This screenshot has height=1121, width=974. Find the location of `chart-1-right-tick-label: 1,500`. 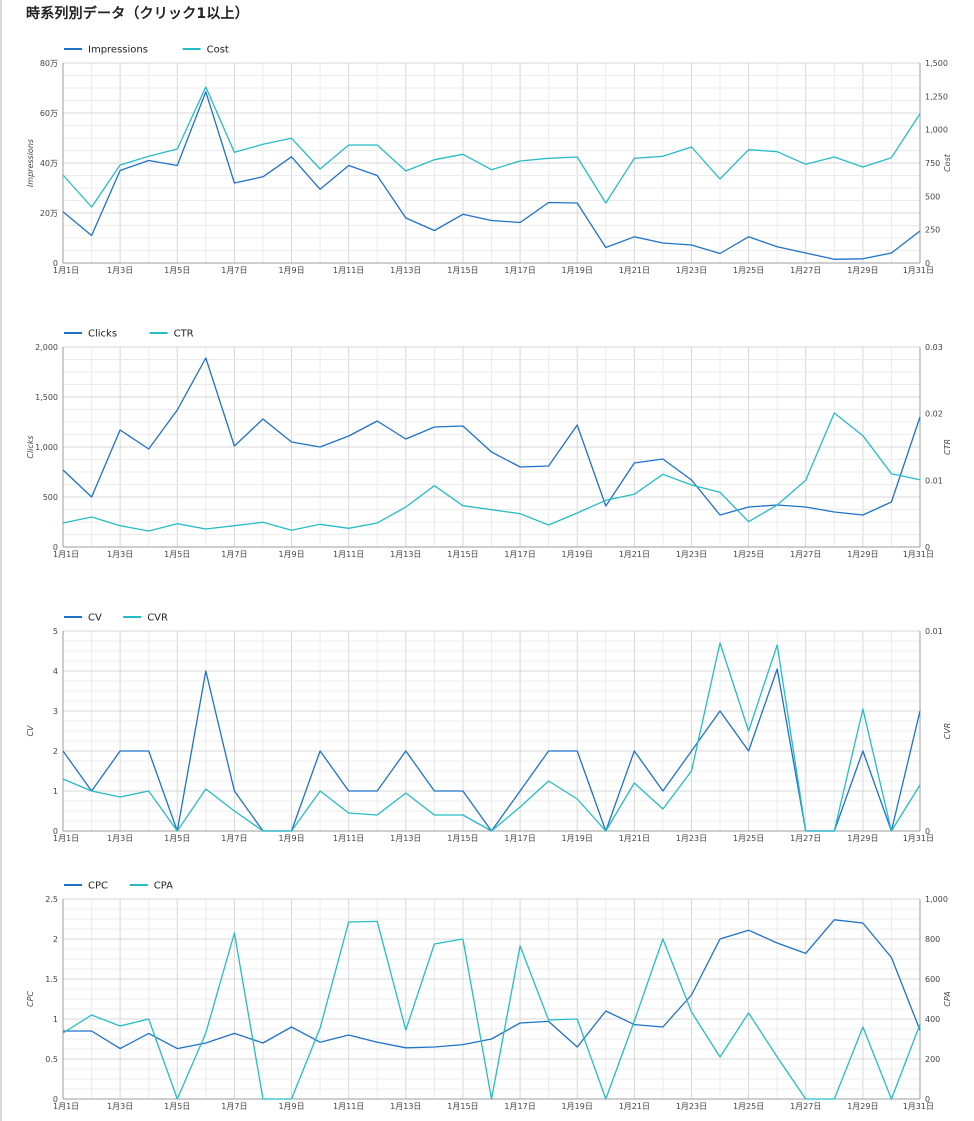

chart-1-right-tick-label: 1,500 is located at coordinates (936, 63).